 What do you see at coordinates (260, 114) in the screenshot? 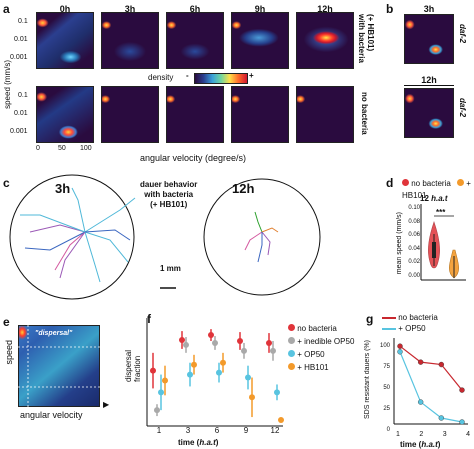
I see `heatmap-nobacteria-9h` at bounding box center [260, 114].